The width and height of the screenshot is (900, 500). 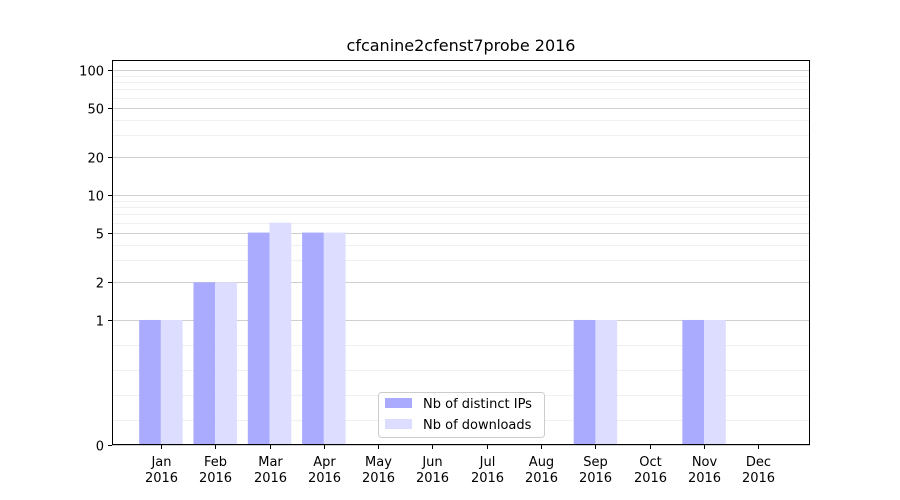 What do you see at coordinates (95, 159) in the screenshot?
I see `y-tick-label: 20` at bounding box center [95, 159].